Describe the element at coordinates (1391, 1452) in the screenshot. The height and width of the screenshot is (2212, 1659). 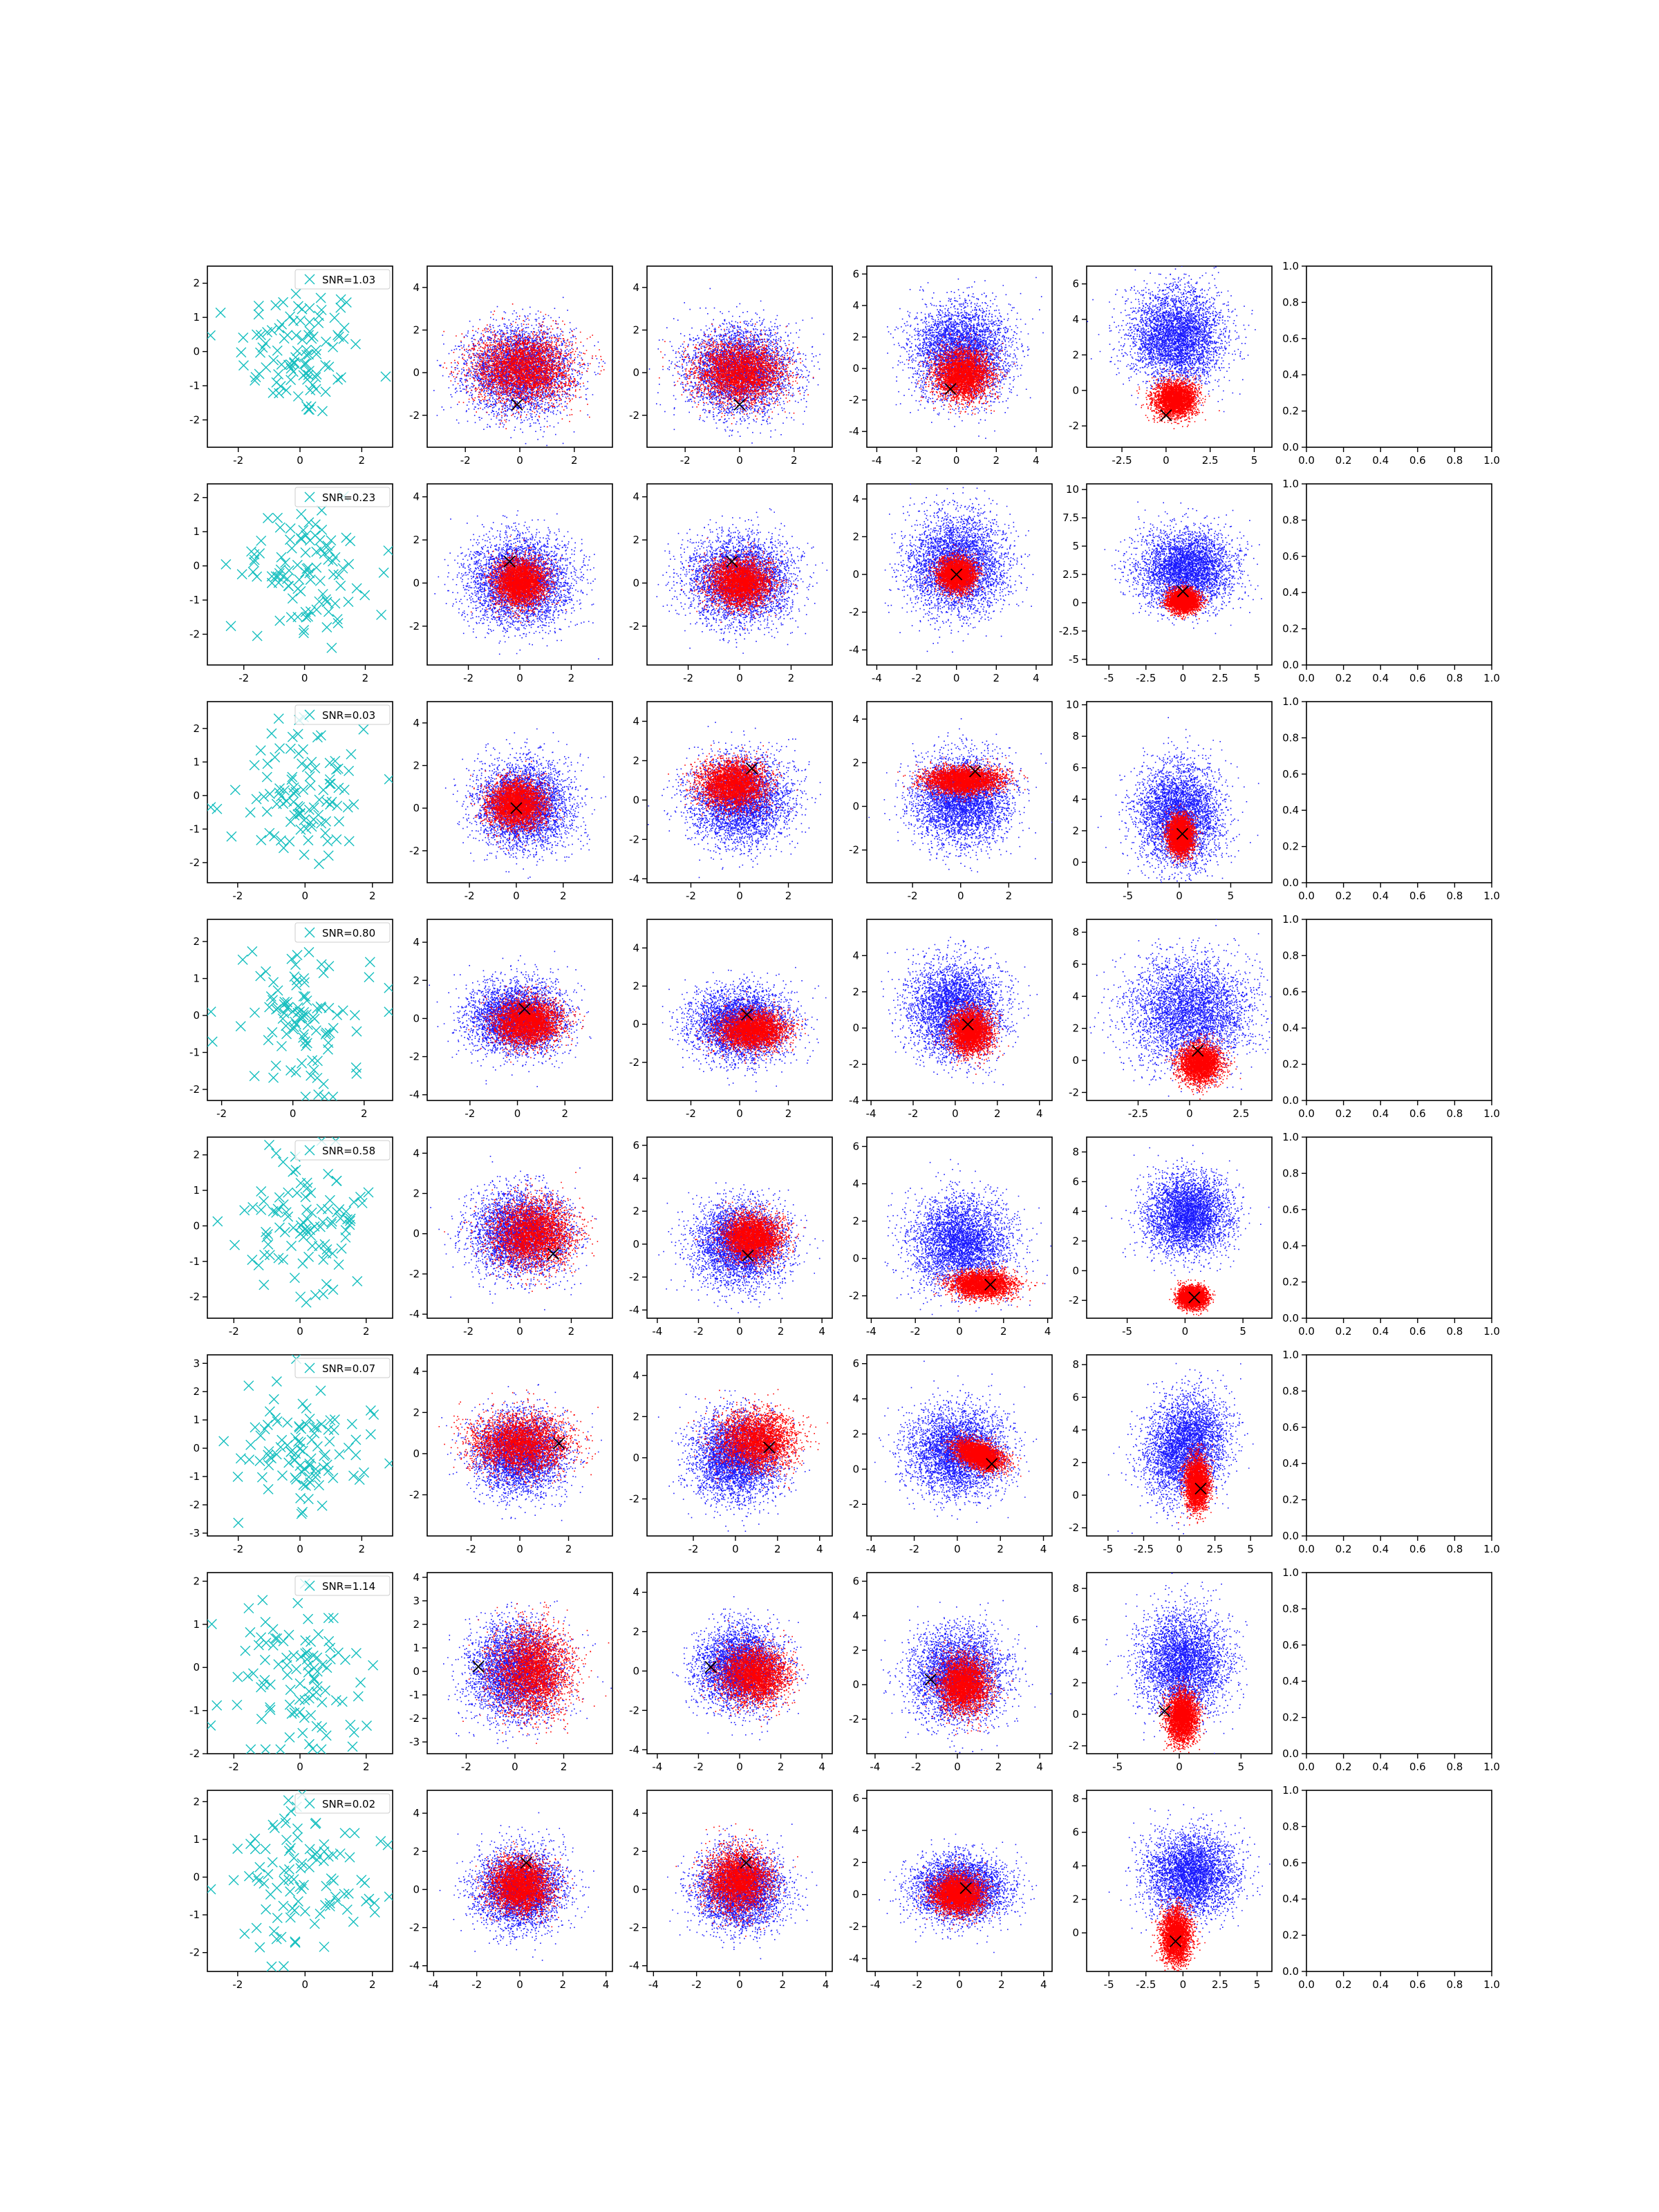
I see `panel-r6-c6: 0.0 0.2 0.4 0.6 0.8 1.00.00.20.40.60.81.0` at that location.